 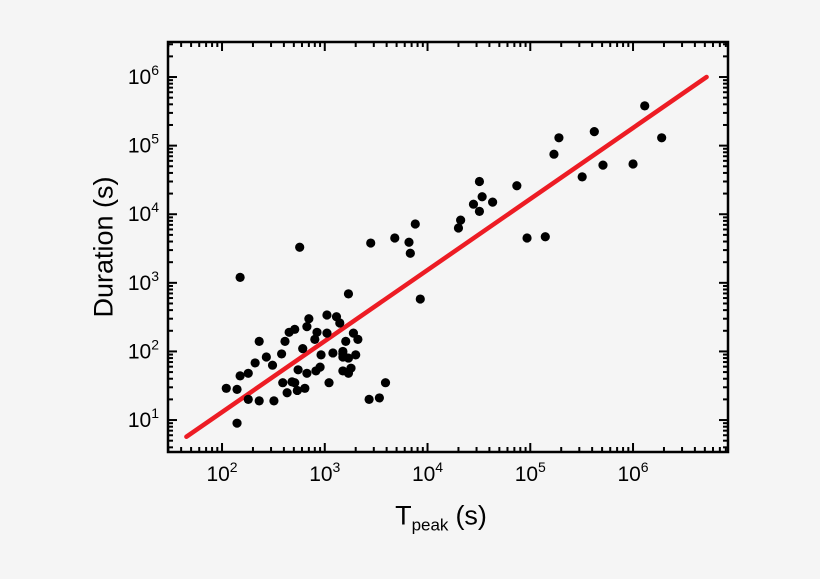 I want to click on y-tick-label: 10⁵, so click(x=143, y=144).